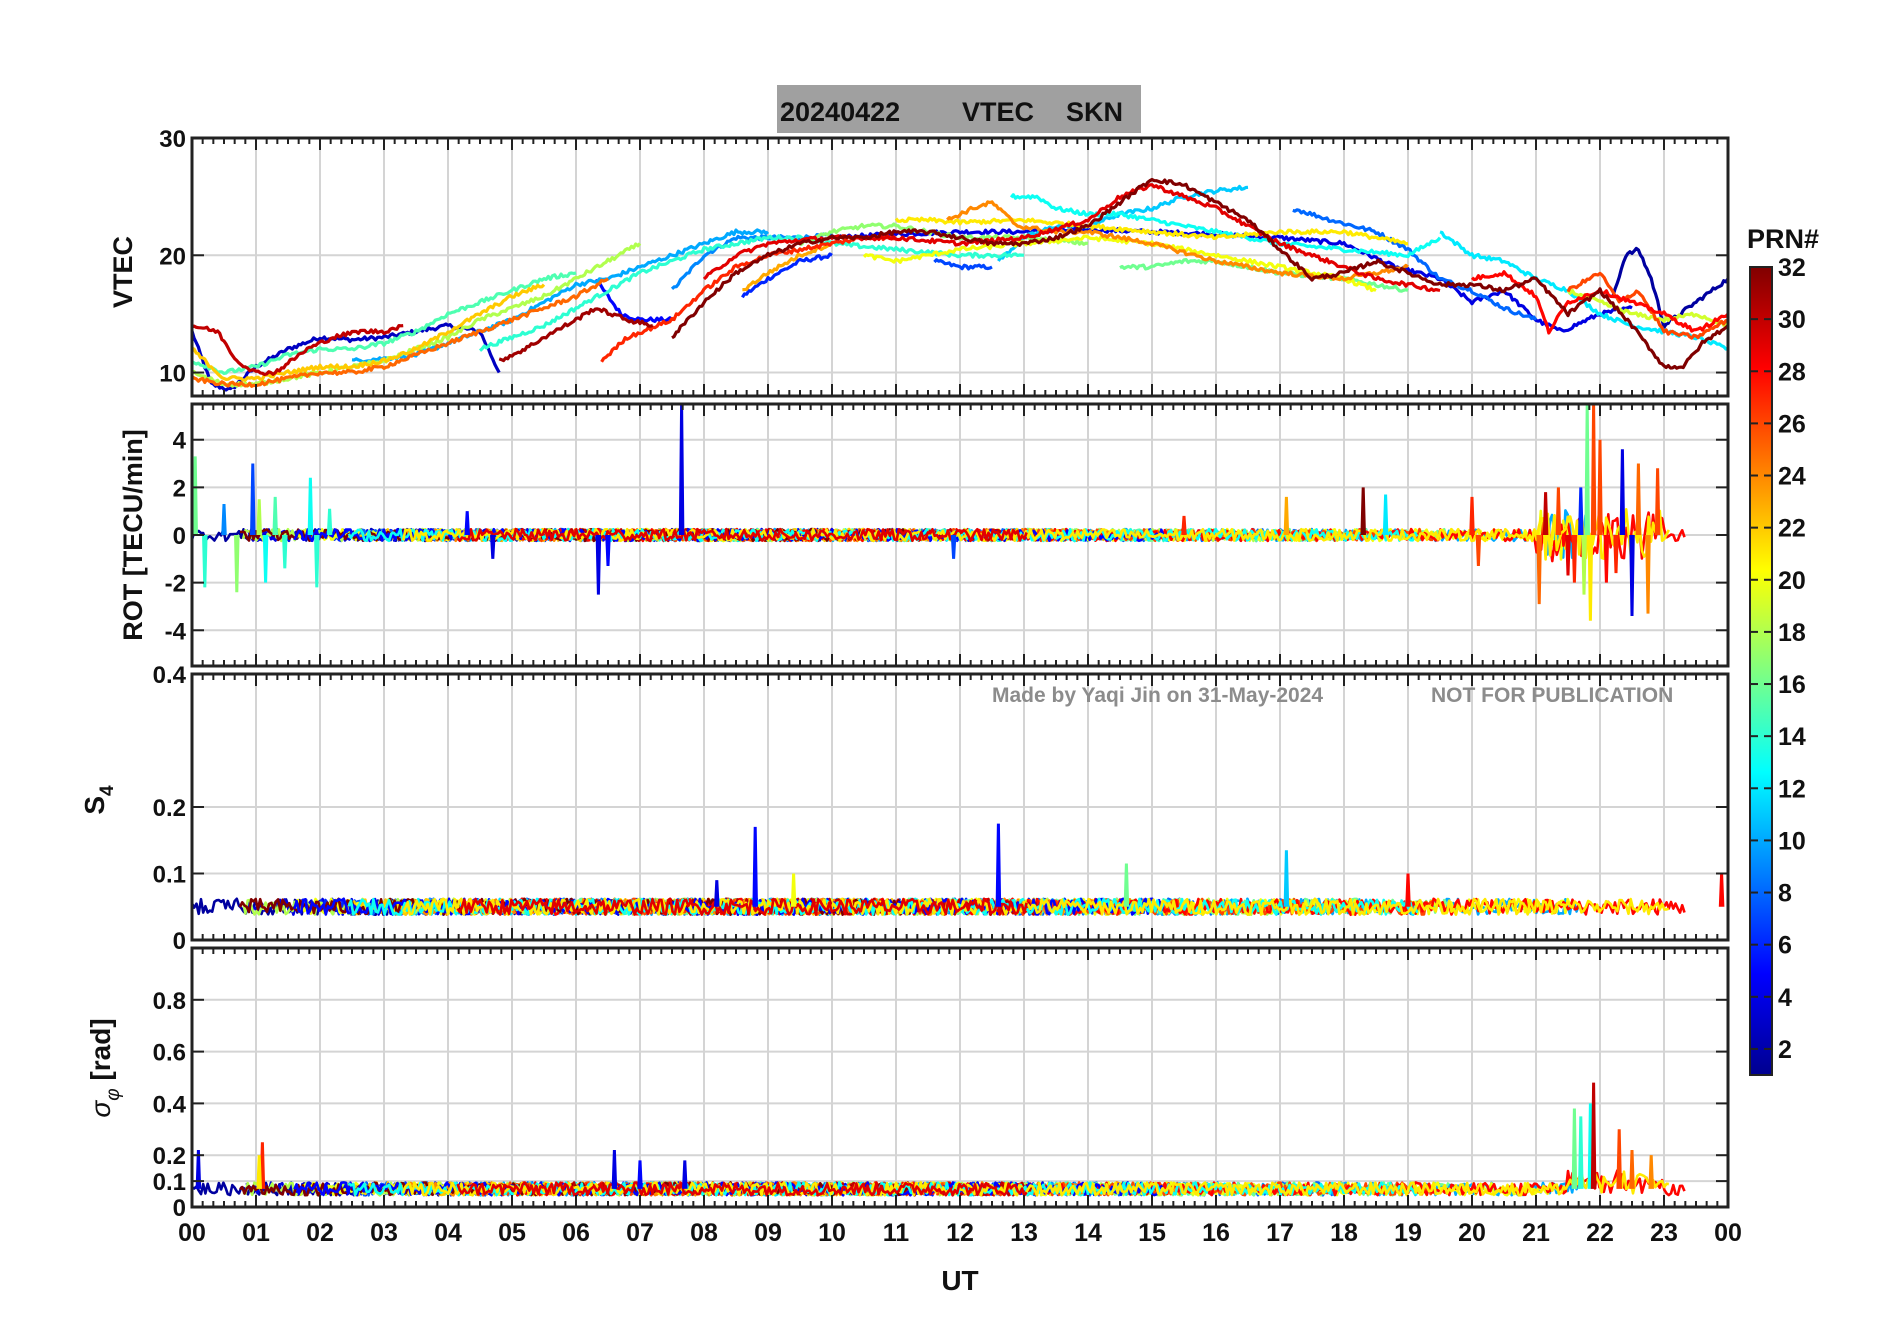 This screenshot has width=1902, height=1330. I want to click on x-tick-label: 02, so click(320, 1233).